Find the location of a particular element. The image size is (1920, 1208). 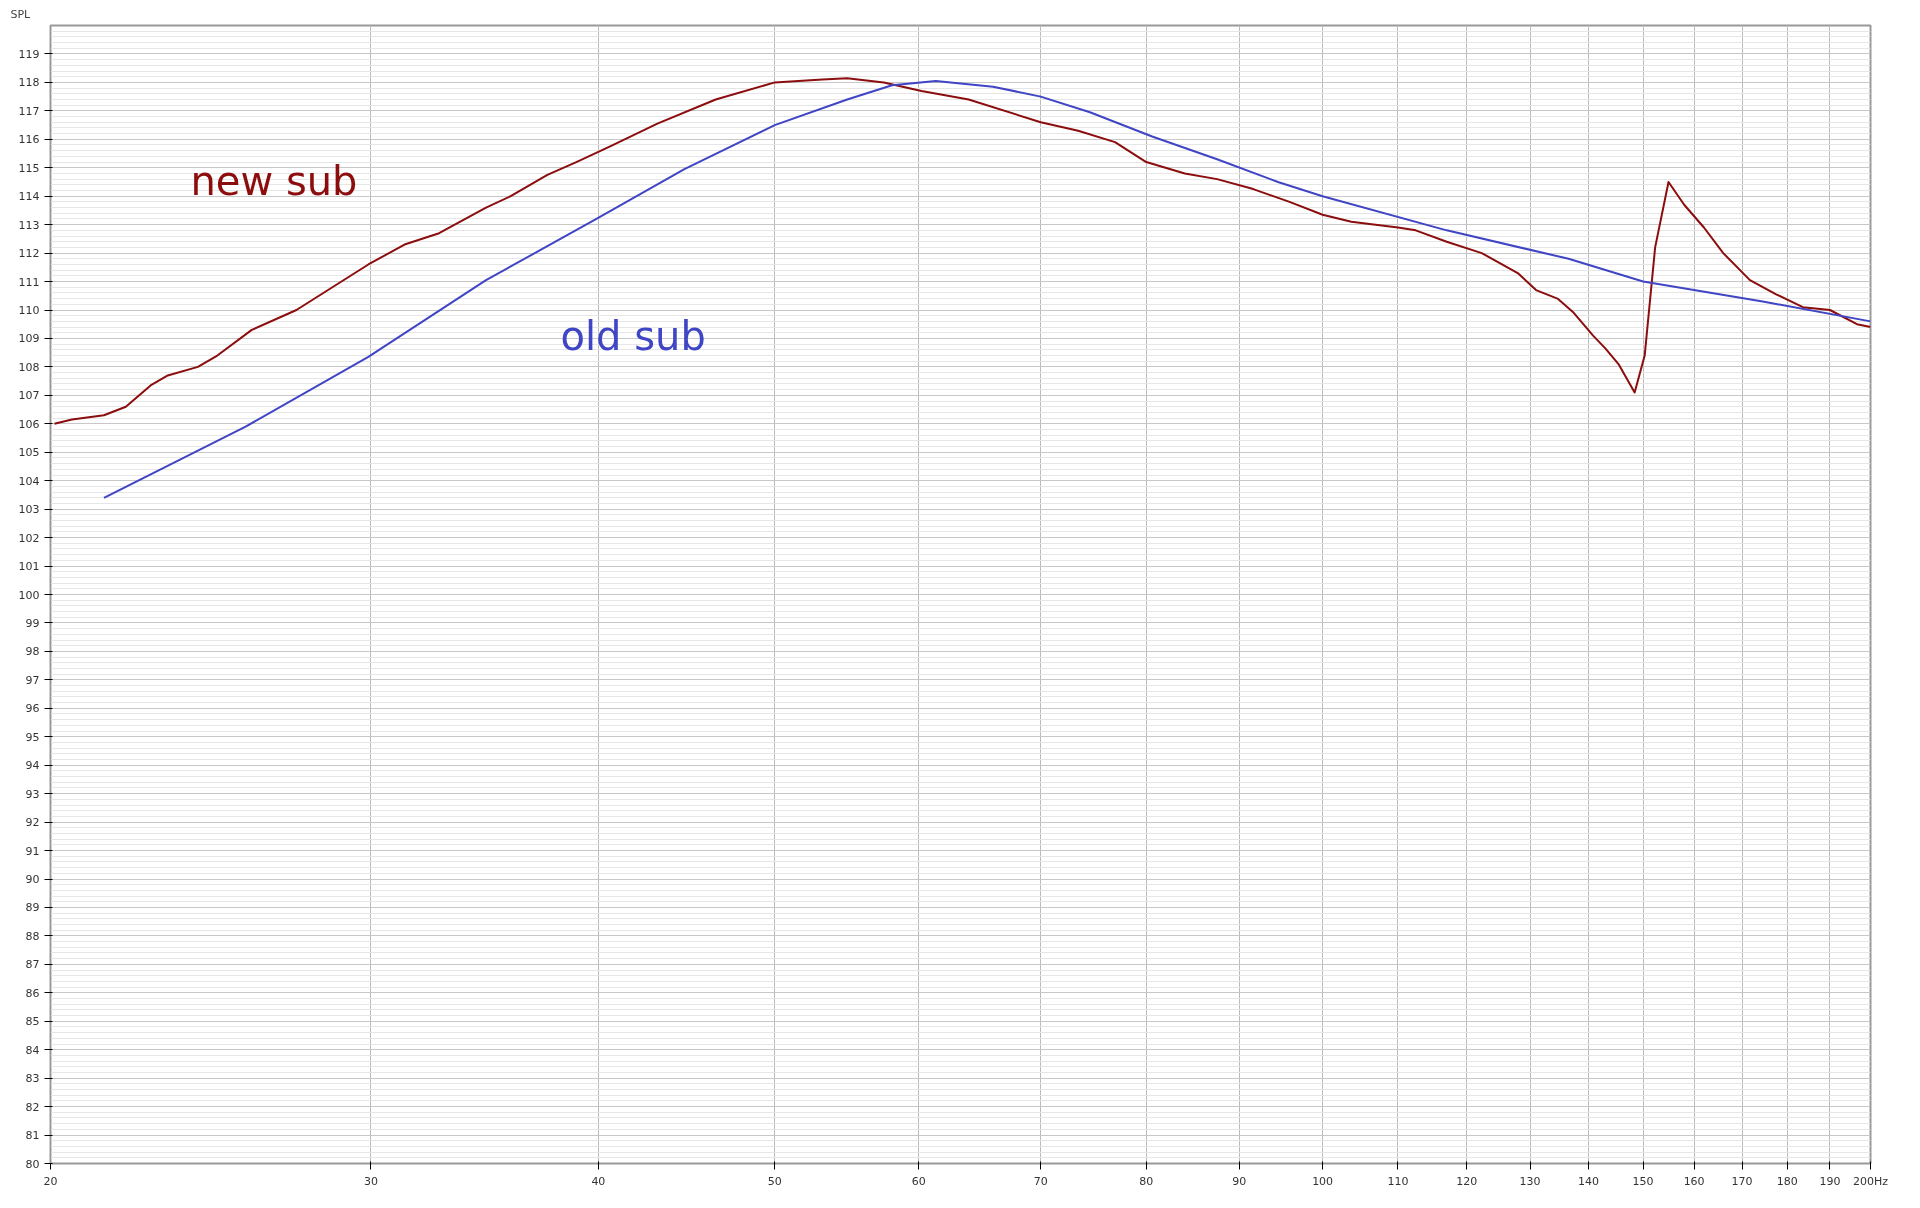

y-tick-label: 87 is located at coordinates (32, 965).